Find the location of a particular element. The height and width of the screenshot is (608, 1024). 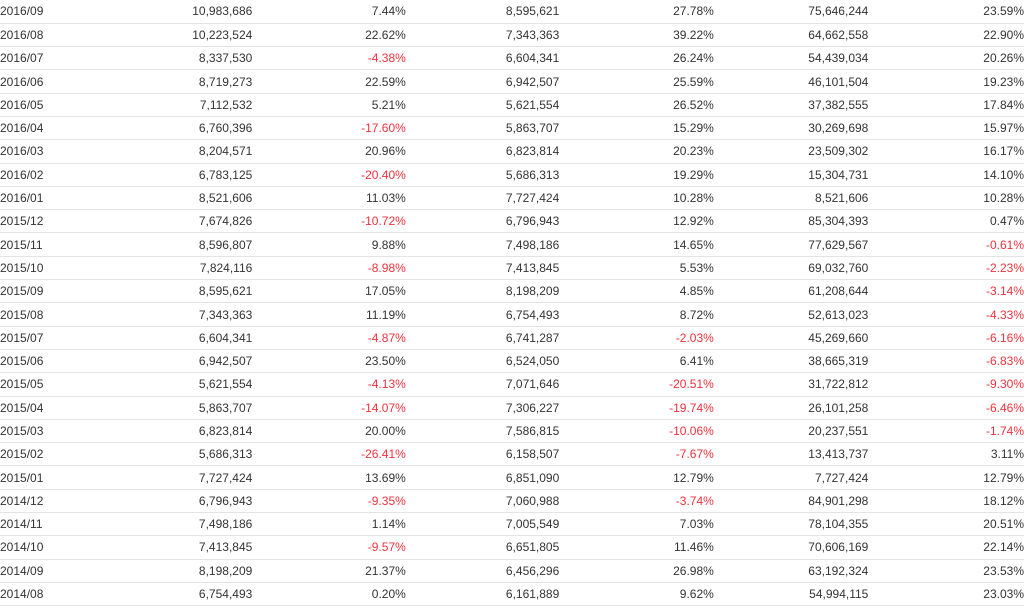

value-3-cell: 85,304,393 is located at coordinates (791, 221).